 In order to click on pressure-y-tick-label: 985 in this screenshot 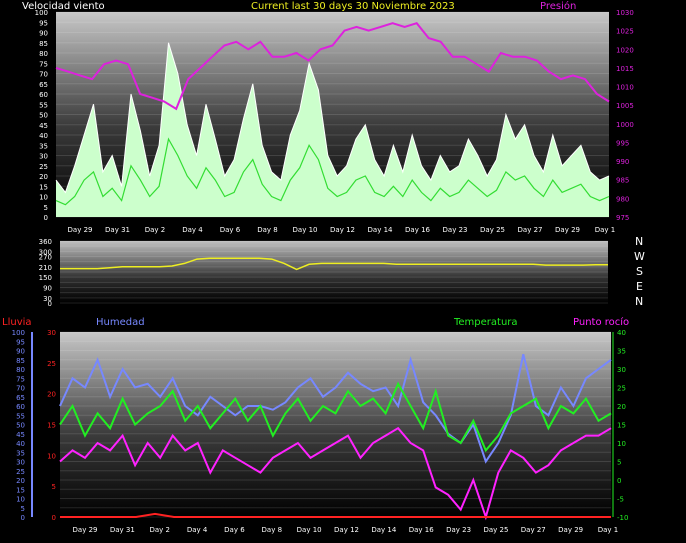, I will do `click(622, 181)`.